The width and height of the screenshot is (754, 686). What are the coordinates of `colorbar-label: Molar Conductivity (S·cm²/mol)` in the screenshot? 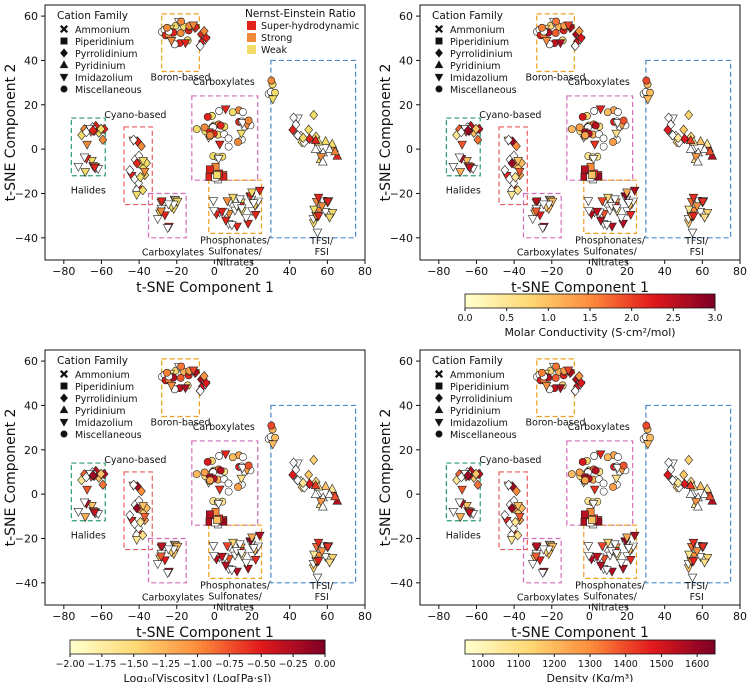 It's located at (589, 332).